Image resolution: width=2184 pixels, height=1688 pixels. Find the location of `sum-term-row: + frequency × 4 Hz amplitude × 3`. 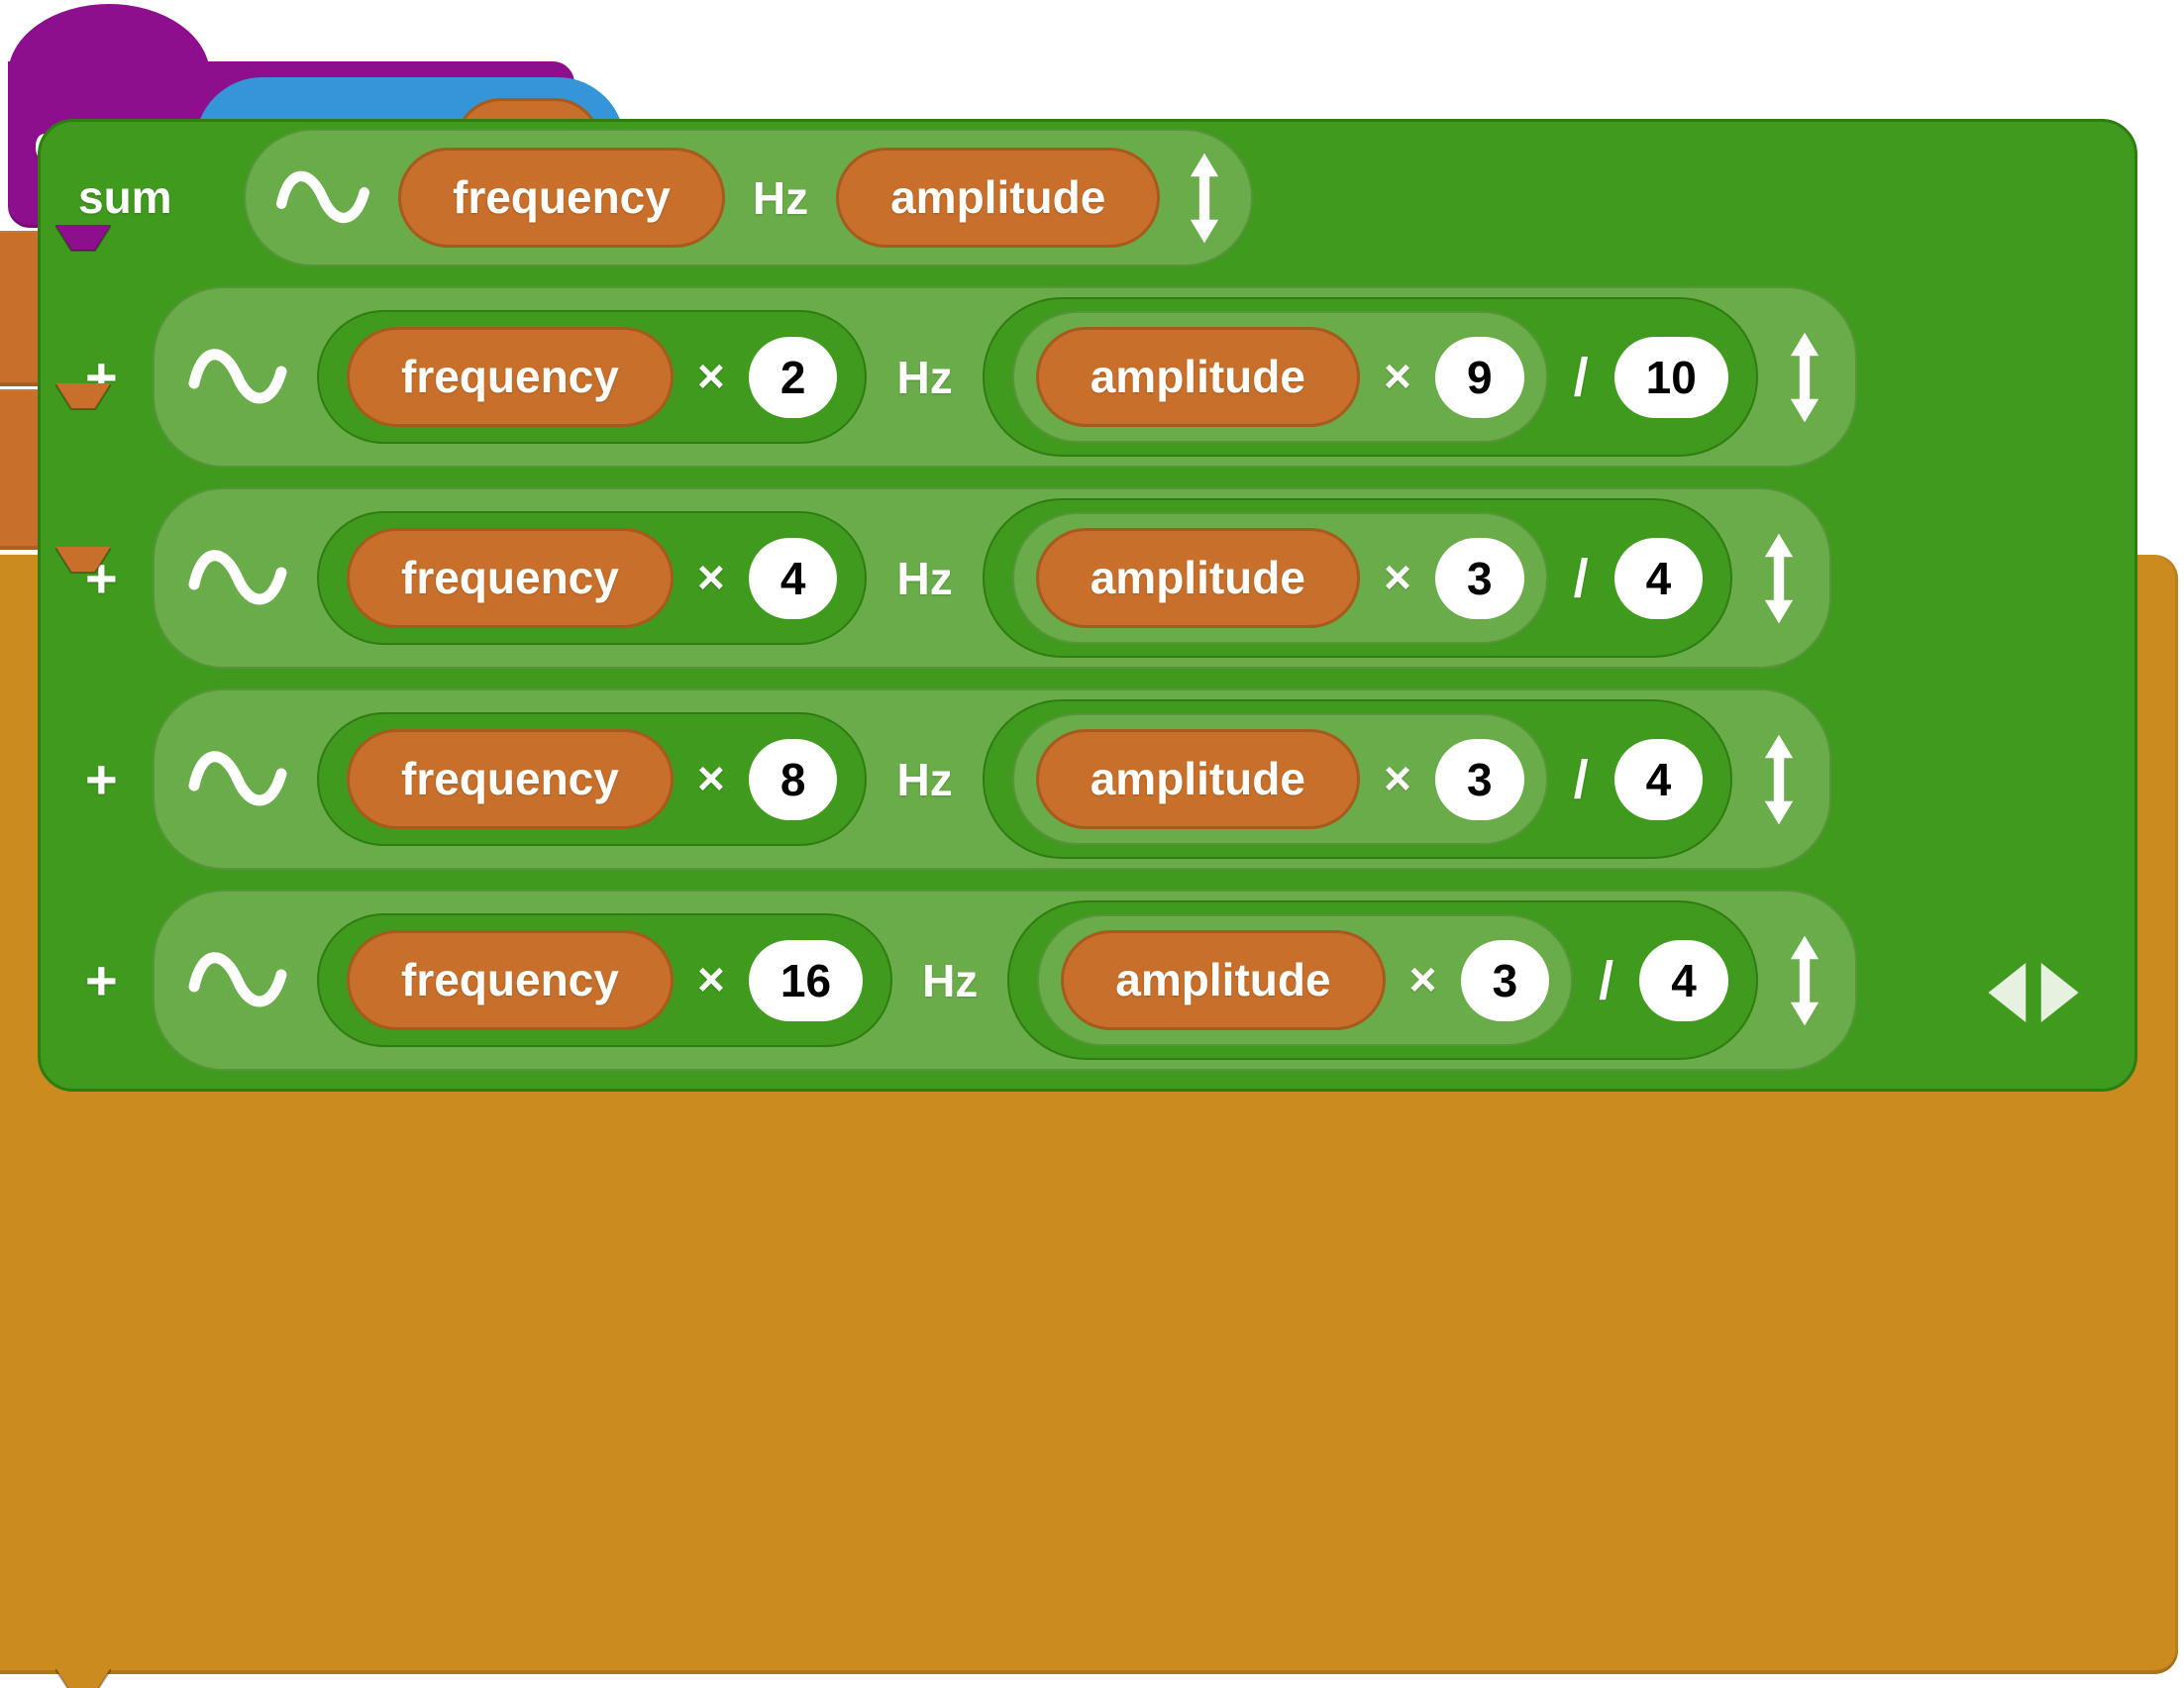

sum-term-row: + frequency × 4 Hz amplitude × 3 is located at coordinates (1109, 578).